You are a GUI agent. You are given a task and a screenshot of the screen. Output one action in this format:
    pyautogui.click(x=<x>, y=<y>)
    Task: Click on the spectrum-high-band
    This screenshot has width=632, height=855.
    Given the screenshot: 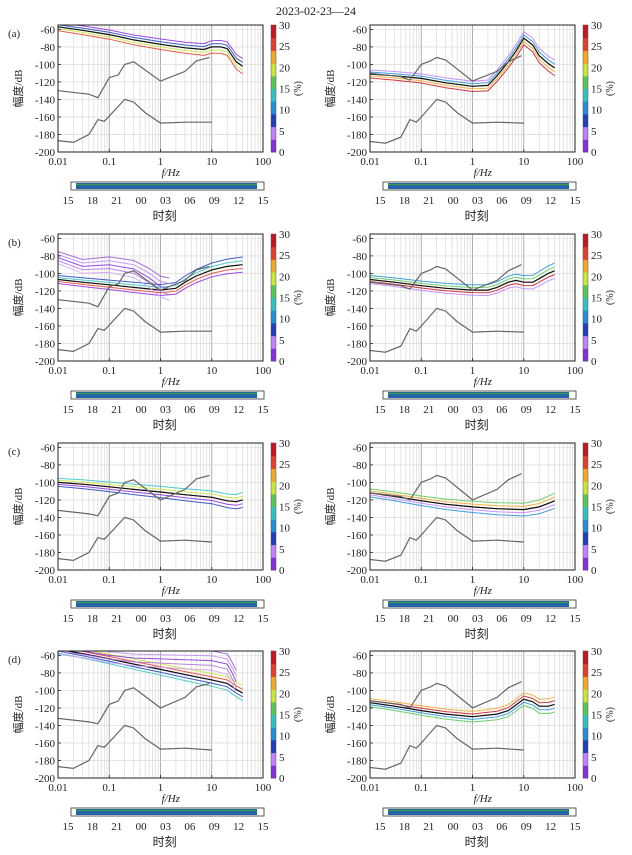 What is the action you would take?
    pyautogui.click(x=114, y=282)
    